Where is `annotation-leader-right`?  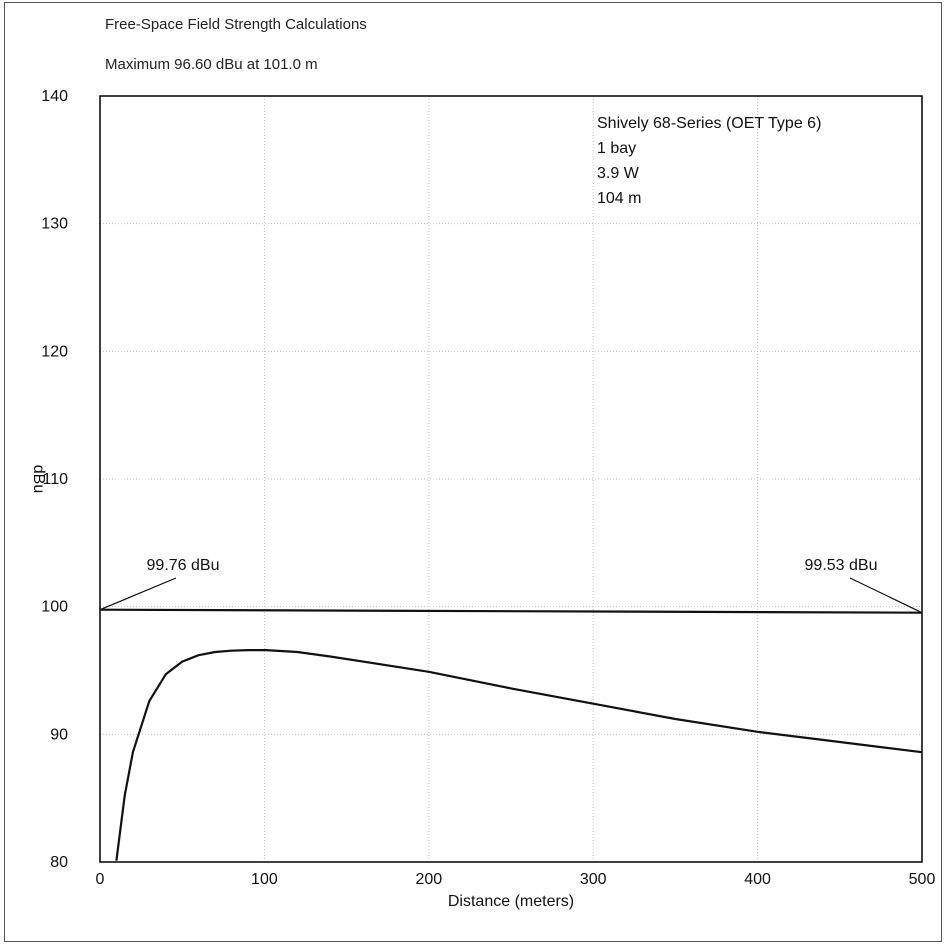 annotation-leader-right is located at coordinates (886, 595).